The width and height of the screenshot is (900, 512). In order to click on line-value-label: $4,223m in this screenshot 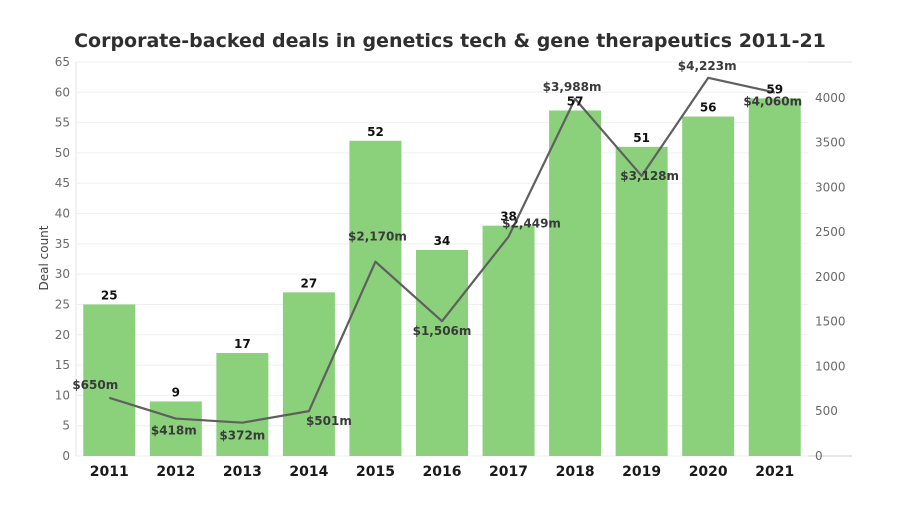, I will do `click(707, 66)`.